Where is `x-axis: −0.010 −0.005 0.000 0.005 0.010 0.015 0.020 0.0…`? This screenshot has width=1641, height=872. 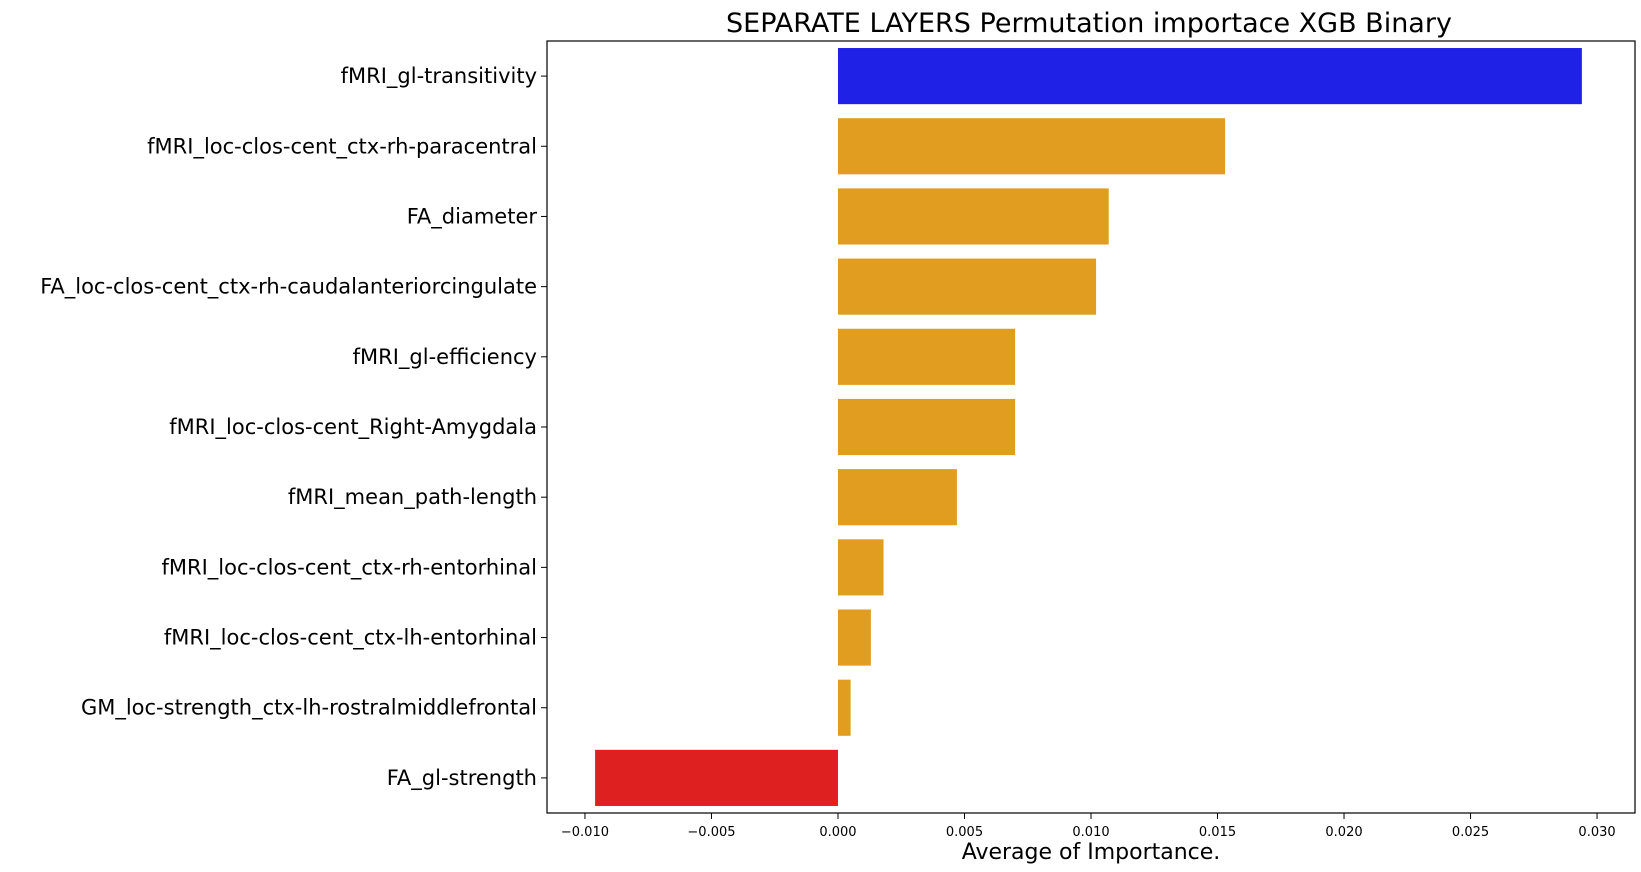 x-axis: −0.010 −0.005 0.000 0.005 0.010 0.015 0.020 0.0… is located at coordinates (1088, 826).